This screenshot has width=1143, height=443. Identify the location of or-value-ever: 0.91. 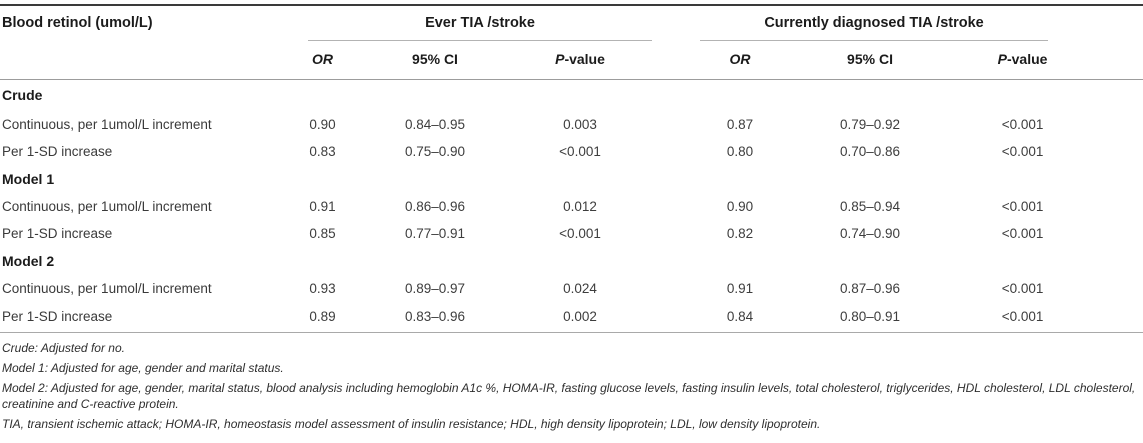
(322, 206).